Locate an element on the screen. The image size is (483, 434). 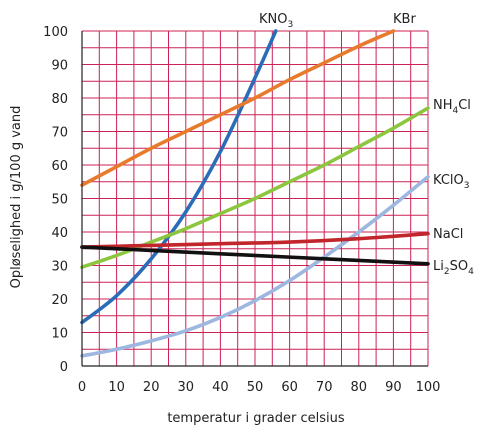
y-tick-label: 80 is located at coordinates (59, 99).